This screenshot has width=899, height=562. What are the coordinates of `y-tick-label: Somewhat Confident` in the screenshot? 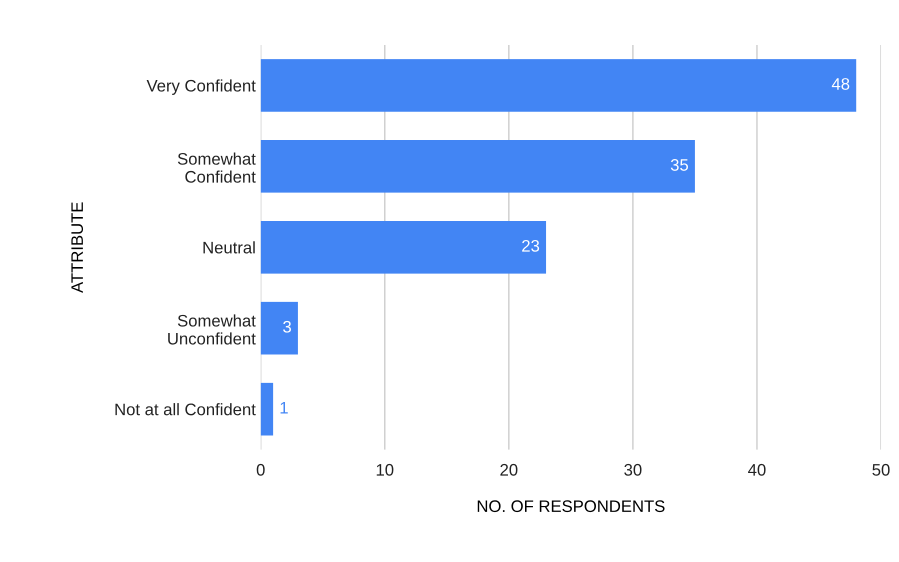 It's located at (217, 167).